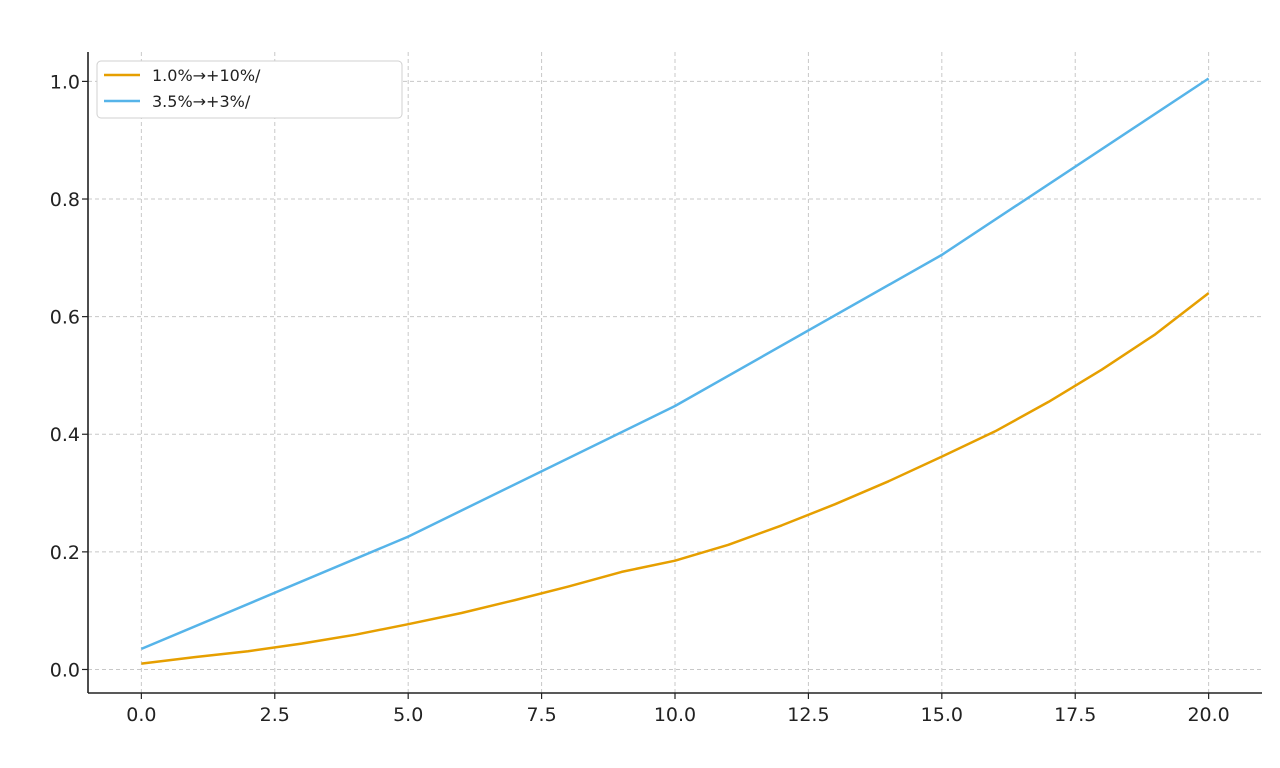 This screenshot has width=1280, height=768. Describe the element at coordinates (541, 715) in the screenshot. I see `x-tick-label: 7.5` at that location.